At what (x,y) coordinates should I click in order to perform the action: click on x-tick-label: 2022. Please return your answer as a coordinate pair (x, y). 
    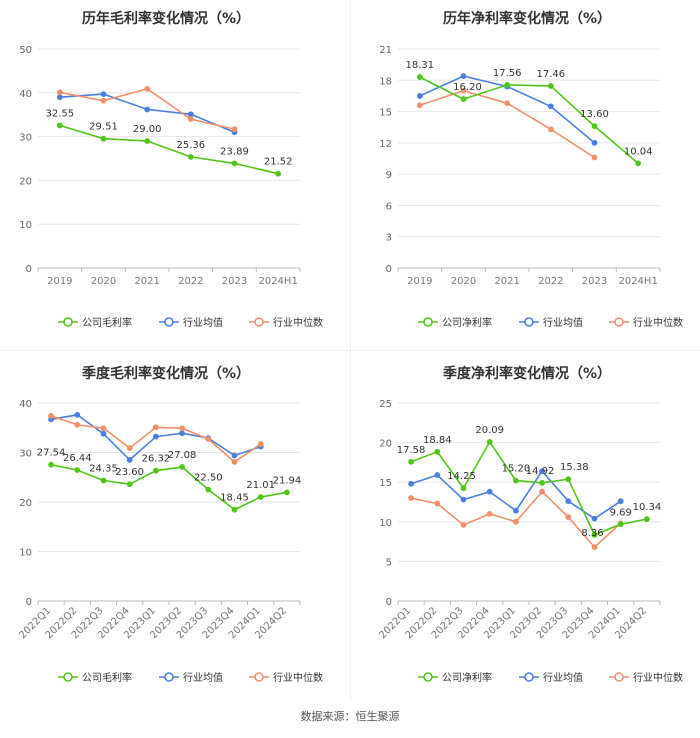
    Looking at the image, I should click on (190, 281).